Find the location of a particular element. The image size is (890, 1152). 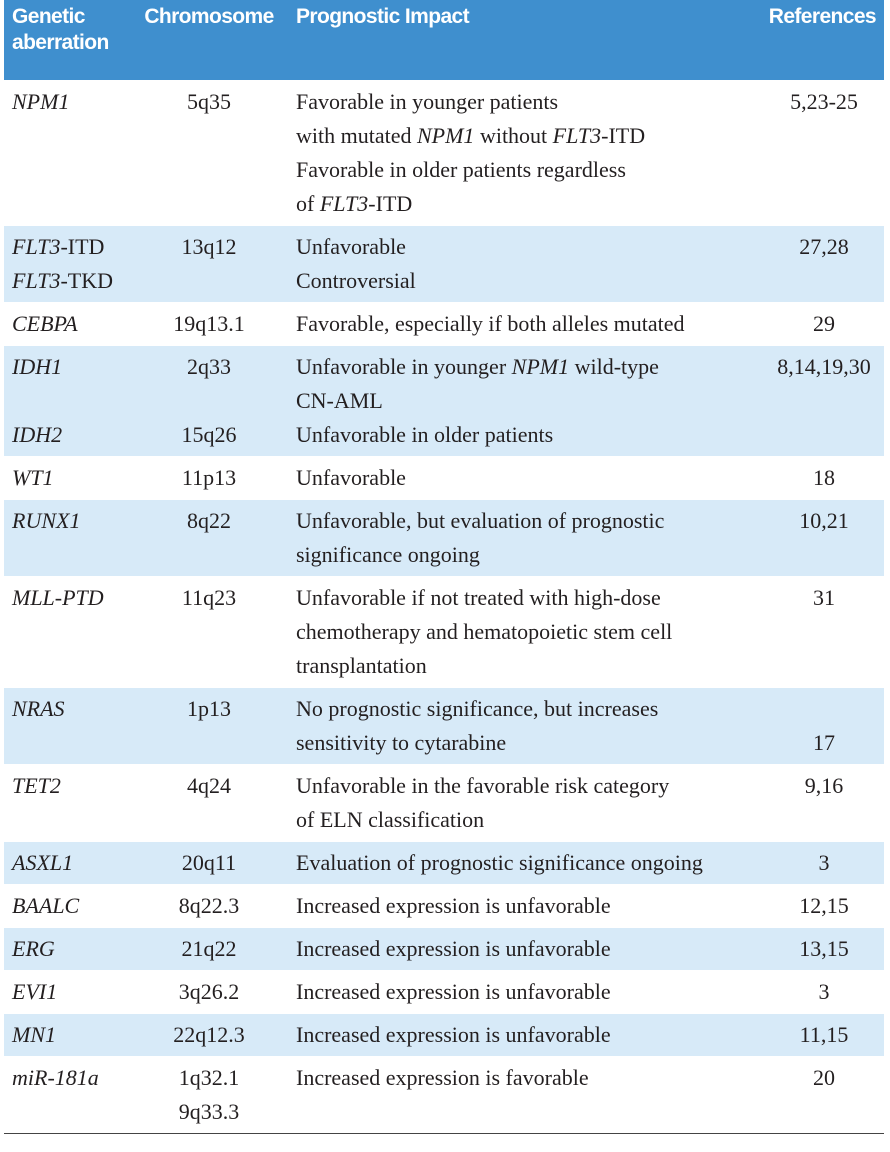

text-segment: 2q33 is located at coordinates (209, 366).